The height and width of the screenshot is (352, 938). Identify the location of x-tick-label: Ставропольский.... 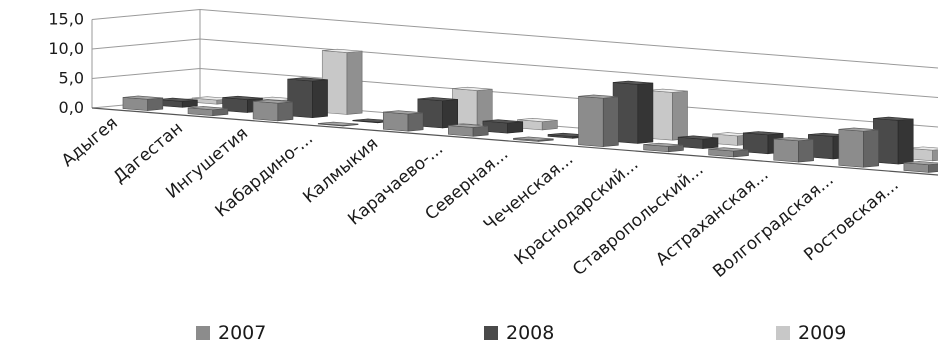
(638, 219).